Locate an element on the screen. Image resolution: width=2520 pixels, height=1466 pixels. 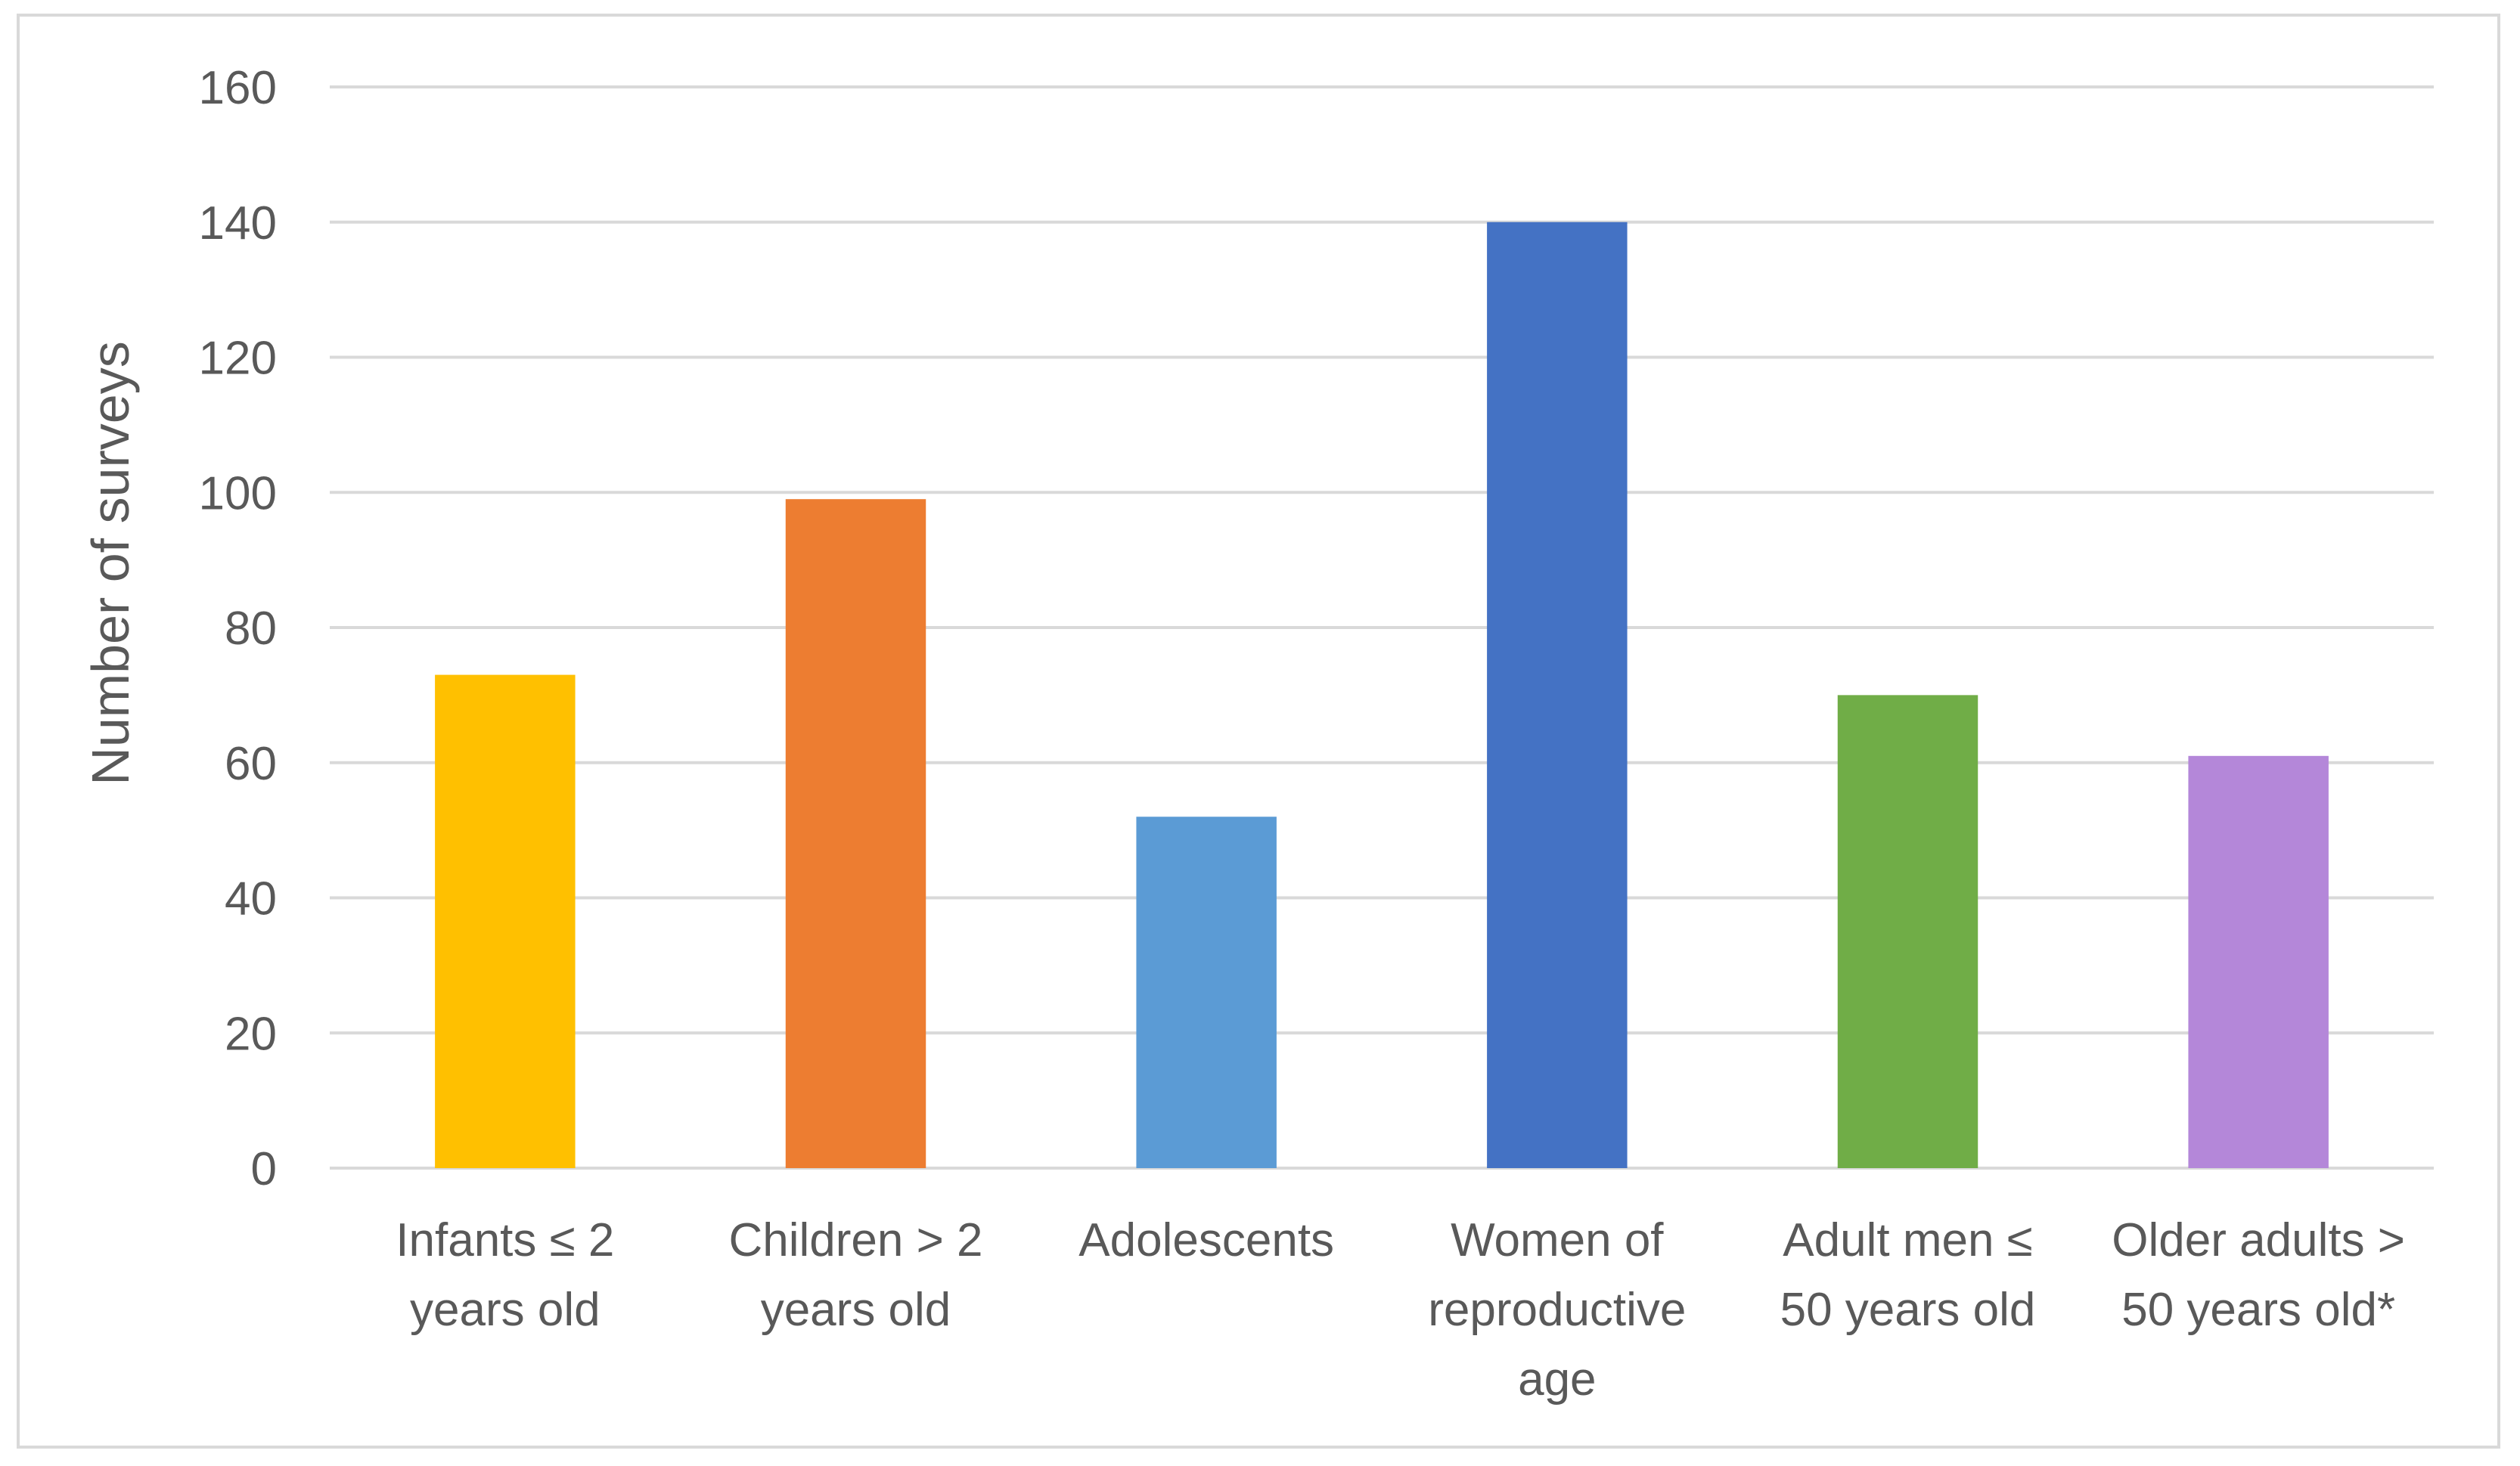
x-category-label-line: Adolescents is located at coordinates (1206, 1240).